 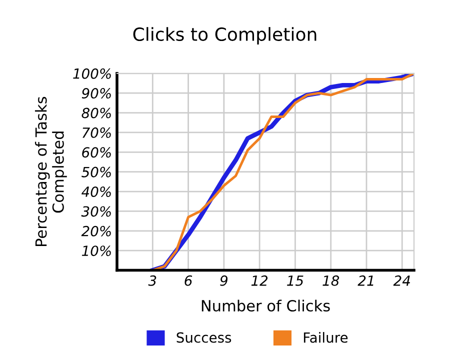 I want to click on x-tick-label: 15, so click(x=295, y=281).